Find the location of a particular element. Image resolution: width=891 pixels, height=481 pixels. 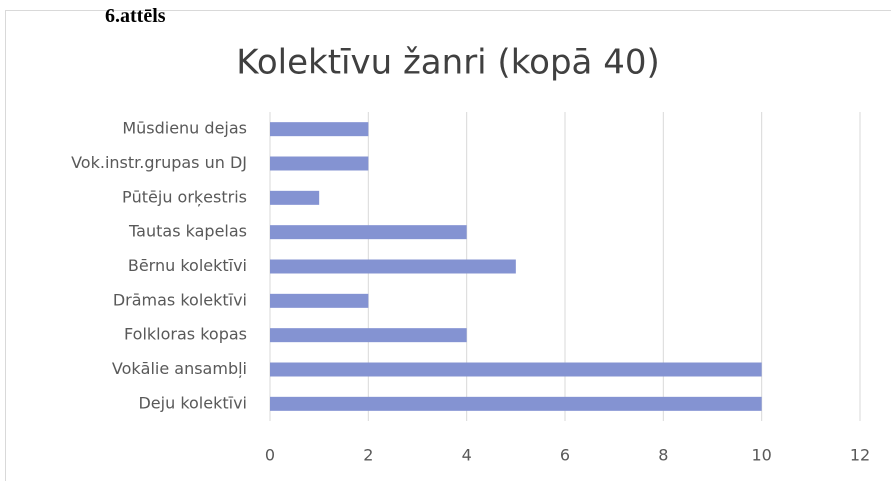

y-tick-label: Deju kolektīvi is located at coordinates (192, 402).